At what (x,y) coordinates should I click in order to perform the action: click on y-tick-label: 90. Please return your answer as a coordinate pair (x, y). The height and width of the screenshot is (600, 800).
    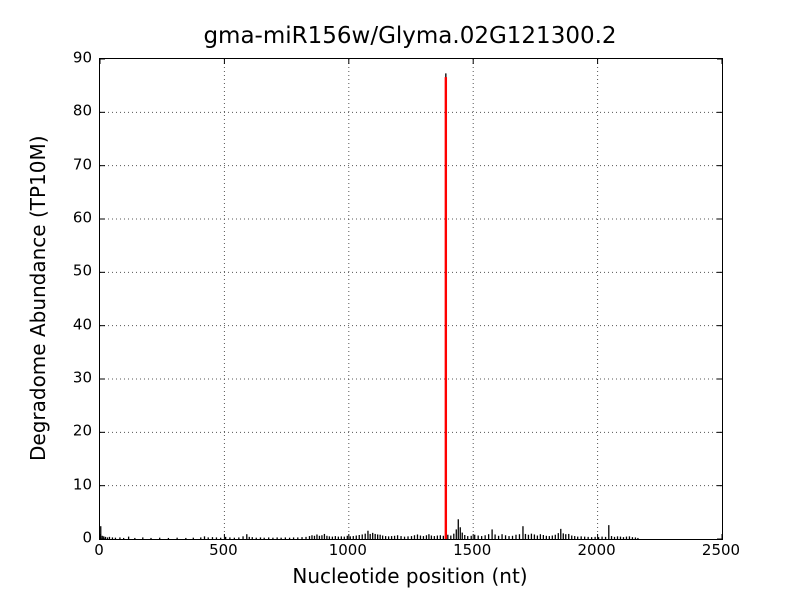
    Looking at the image, I should click on (82, 57).